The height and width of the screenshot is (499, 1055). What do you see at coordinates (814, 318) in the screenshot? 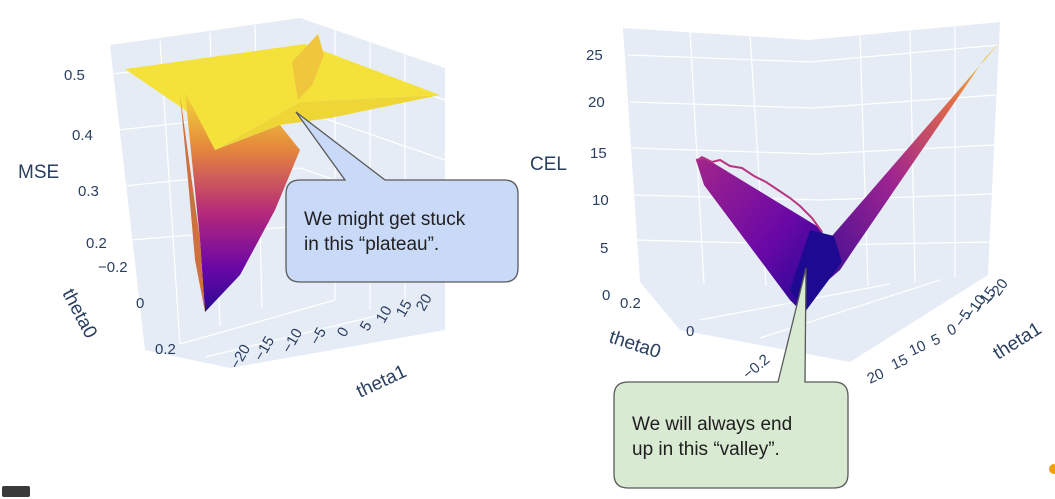
I see `right-floor` at bounding box center [814, 318].